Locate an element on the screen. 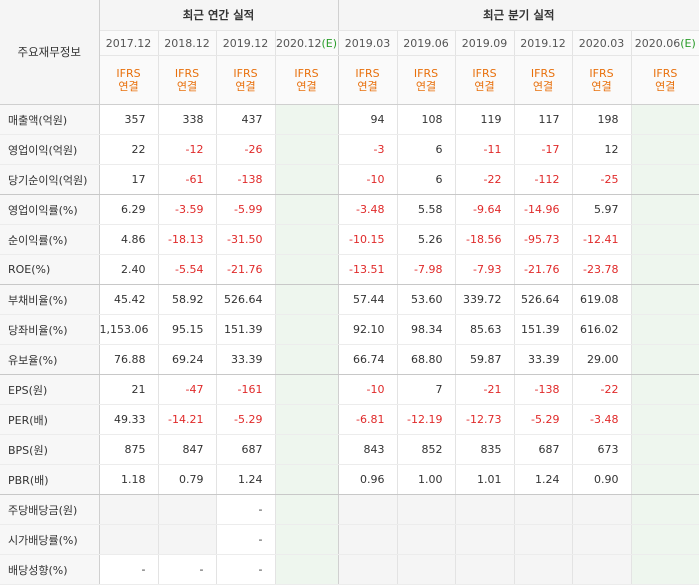 The height and width of the screenshot is (585, 699). table-cell: 49.33 is located at coordinates (128, 419).